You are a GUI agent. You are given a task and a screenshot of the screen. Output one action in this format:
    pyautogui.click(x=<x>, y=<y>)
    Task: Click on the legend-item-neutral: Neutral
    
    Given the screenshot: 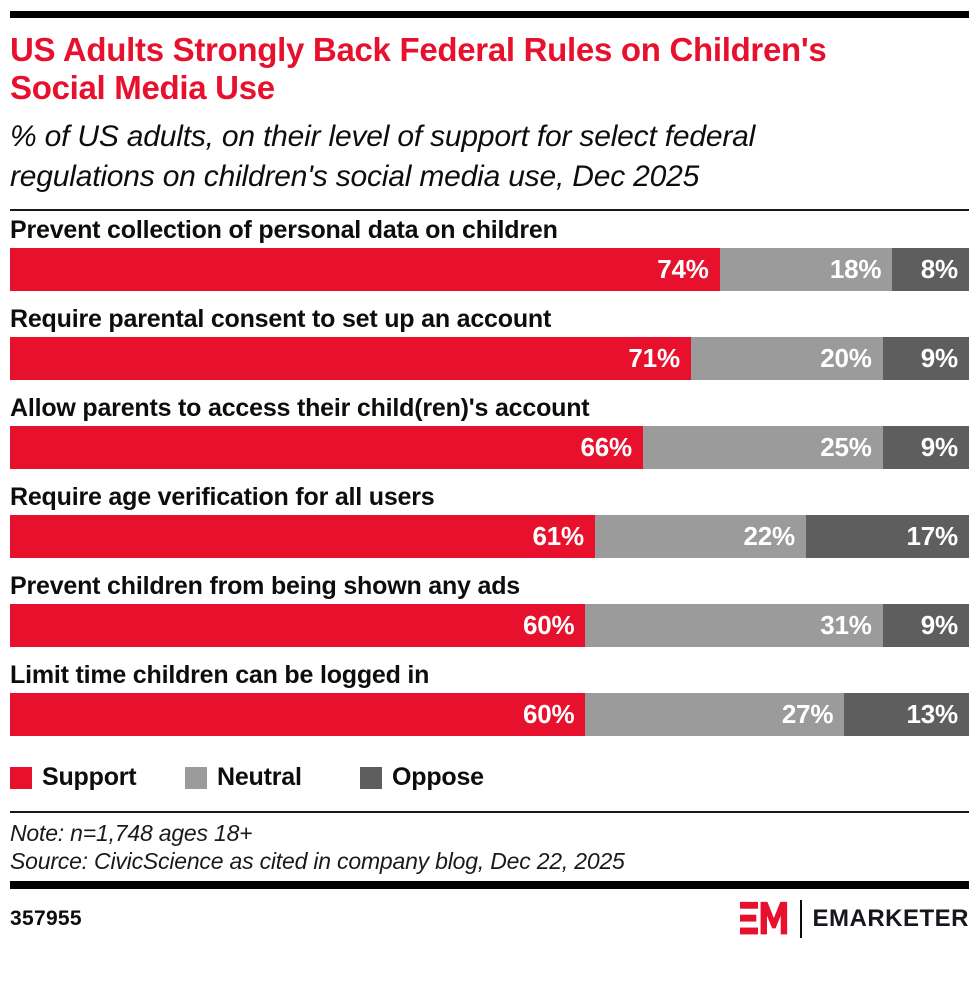 What is the action you would take?
    pyautogui.click(x=272, y=777)
    